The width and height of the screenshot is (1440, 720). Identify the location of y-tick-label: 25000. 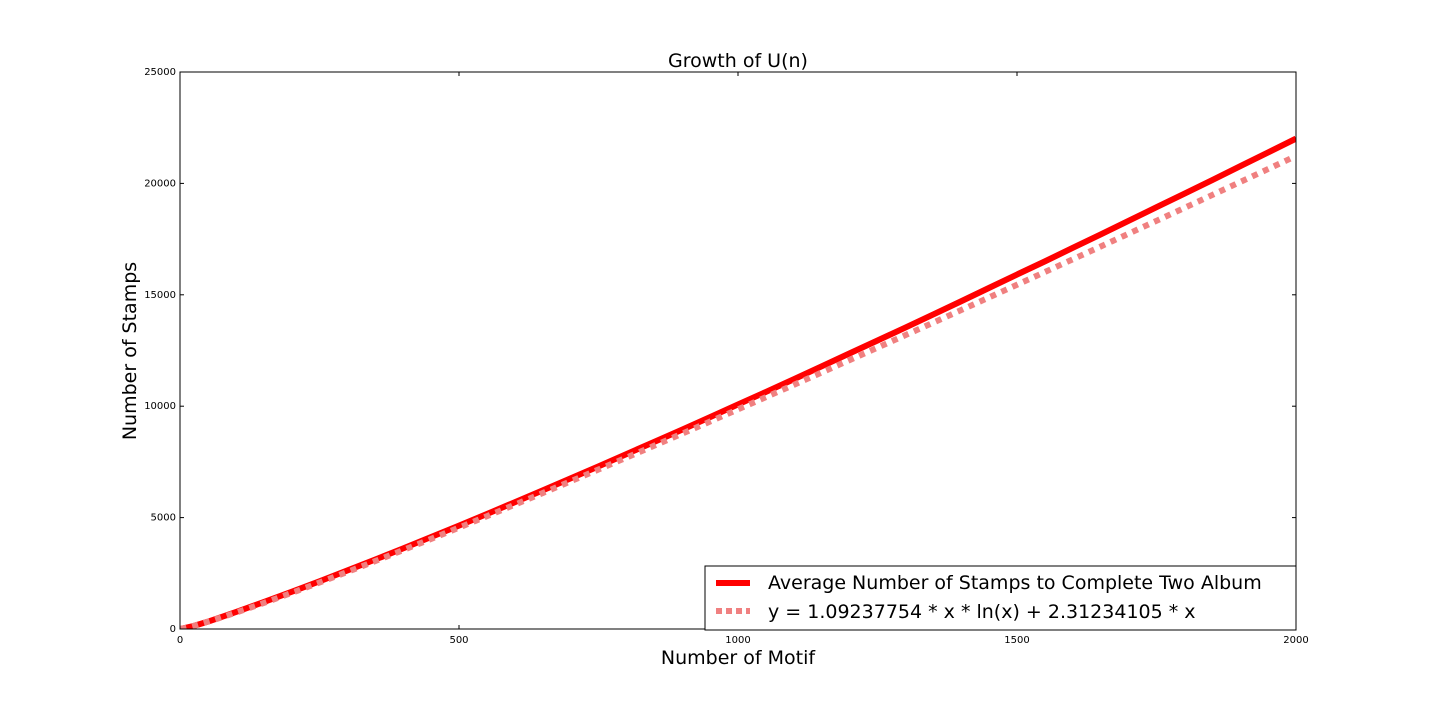
(160, 72).